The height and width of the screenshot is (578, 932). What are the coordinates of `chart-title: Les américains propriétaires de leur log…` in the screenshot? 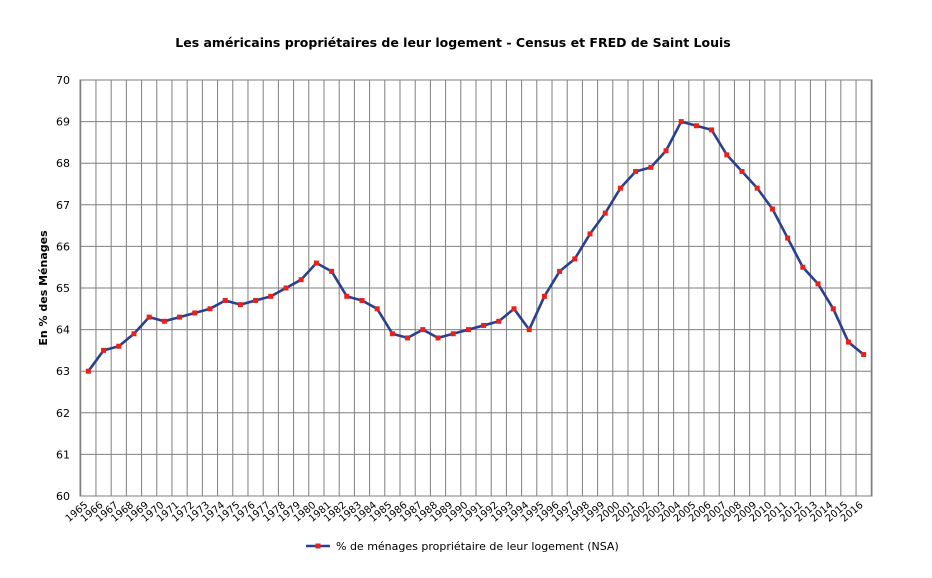 It's located at (453, 42).